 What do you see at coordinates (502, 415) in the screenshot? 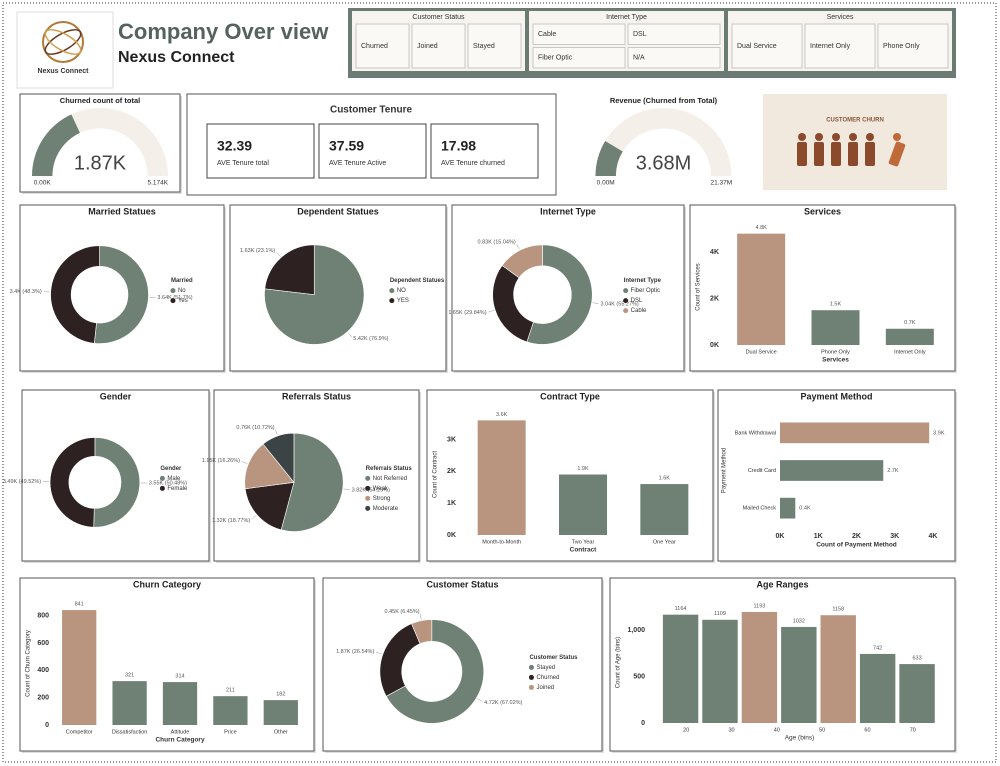
I see `bar-value-label: 3.6K` at bounding box center [502, 415].